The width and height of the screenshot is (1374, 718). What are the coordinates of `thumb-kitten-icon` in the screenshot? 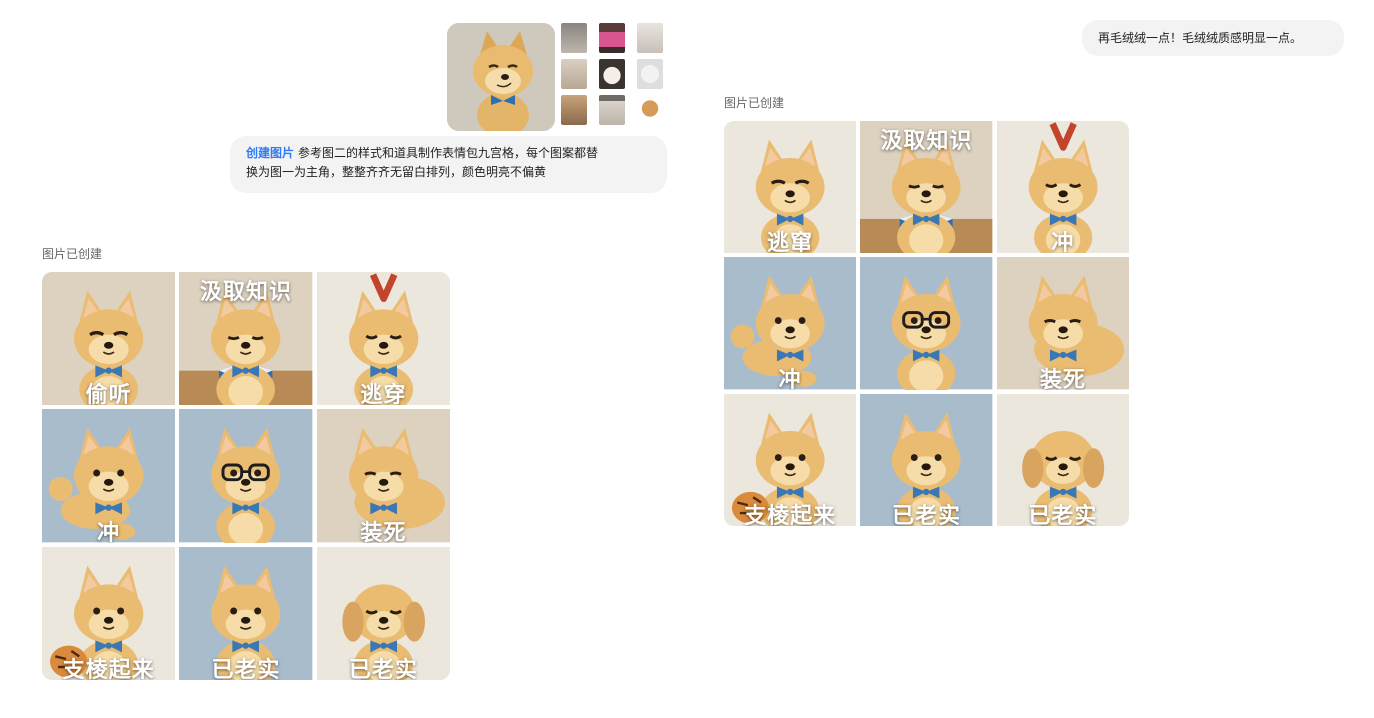 It's located at (574, 74).